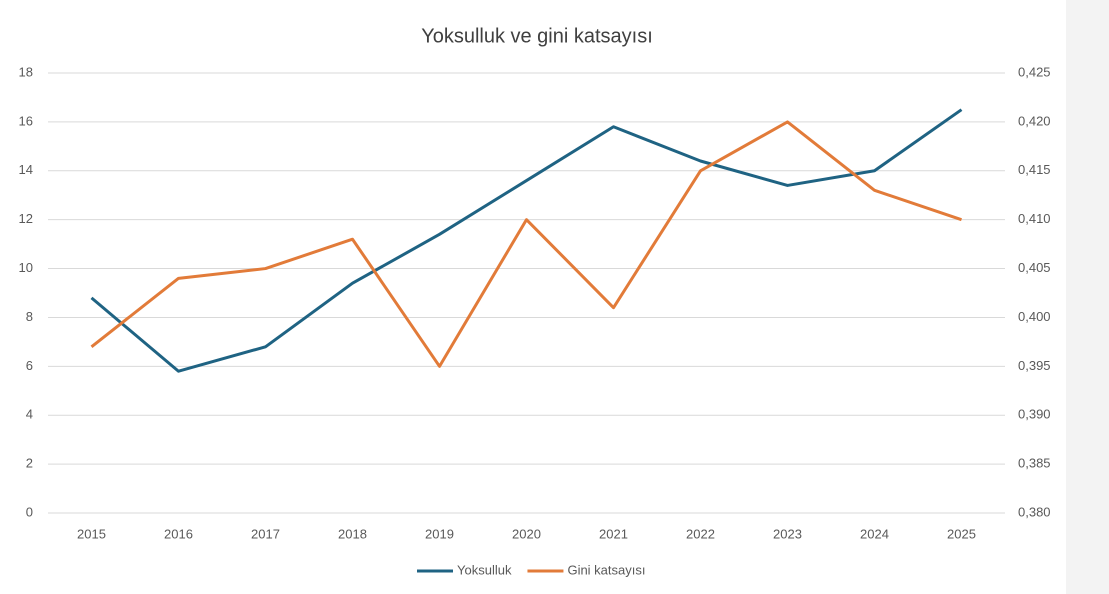 The width and height of the screenshot is (1109, 594). What do you see at coordinates (1034, 71) in the screenshot?
I see `y2-tick-label: 0,425` at bounding box center [1034, 71].